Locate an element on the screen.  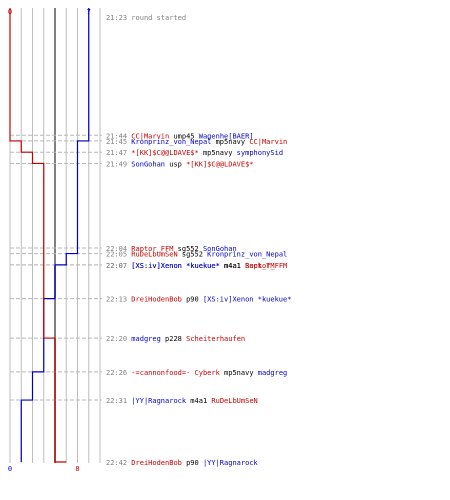
event-killer: *[KK]$C@@LDAVE$* is located at coordinates (164, 153).